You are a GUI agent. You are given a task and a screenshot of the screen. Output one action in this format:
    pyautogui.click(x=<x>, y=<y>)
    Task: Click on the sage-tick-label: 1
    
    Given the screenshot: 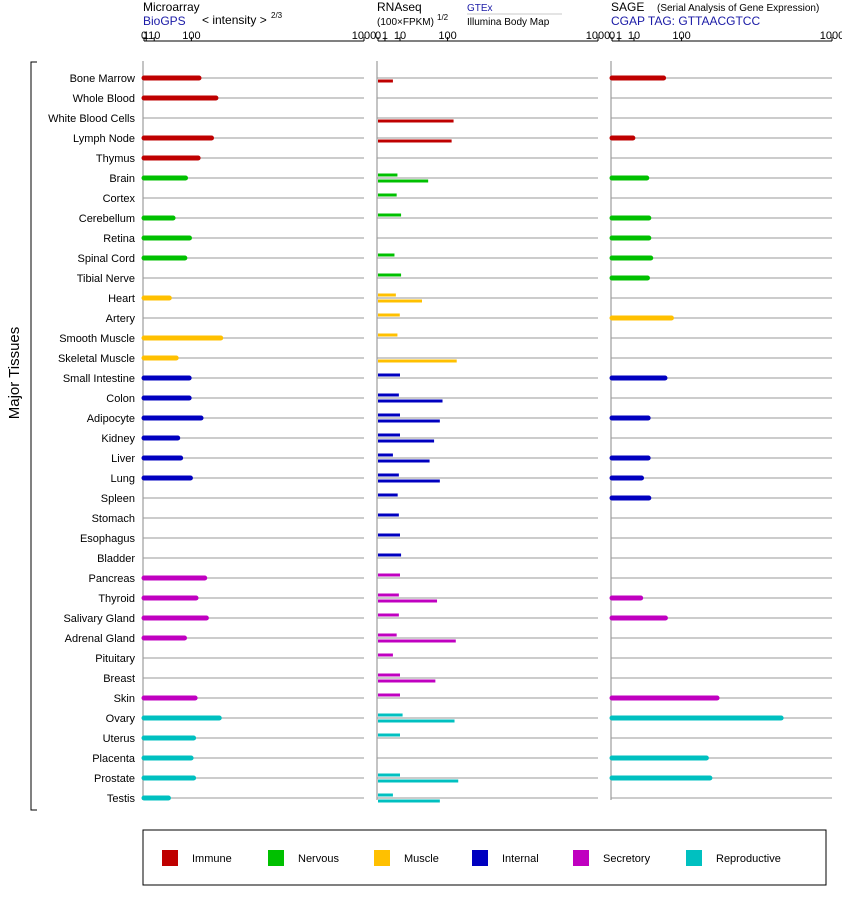 What is the action you would take?
    pyautogui.click(x=619, y=36)
    